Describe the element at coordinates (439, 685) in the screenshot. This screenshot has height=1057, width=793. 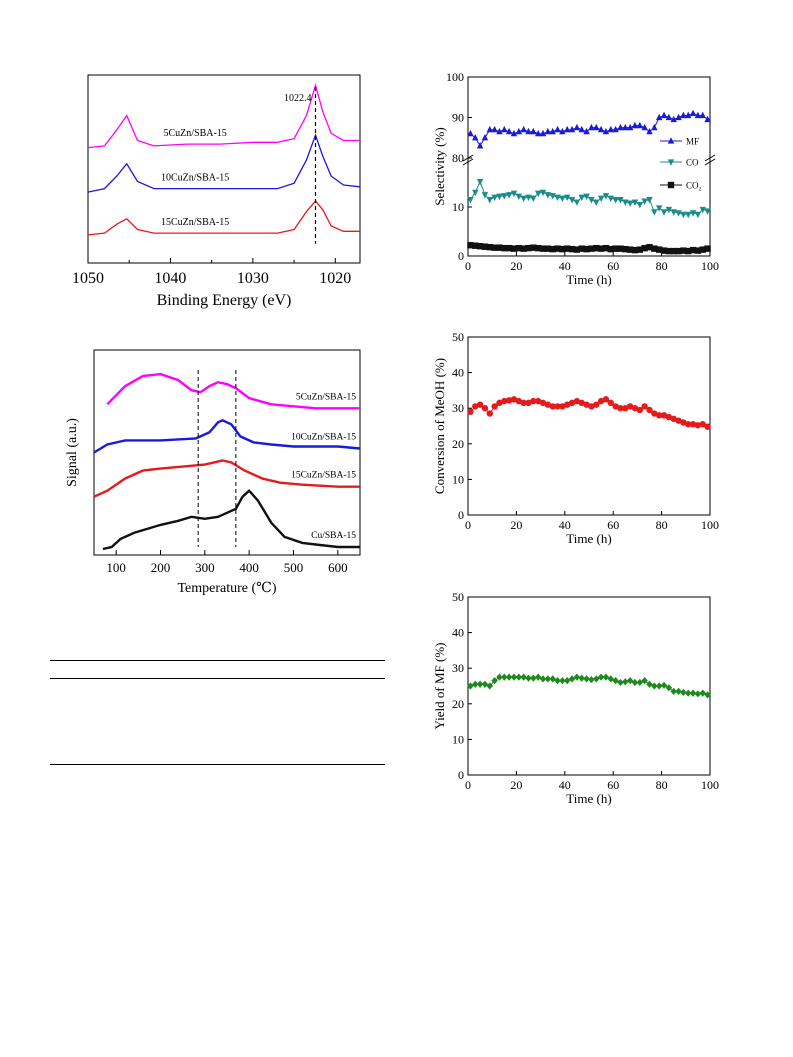
I see `y-axis-label: Yield of MF (%)` at that location.